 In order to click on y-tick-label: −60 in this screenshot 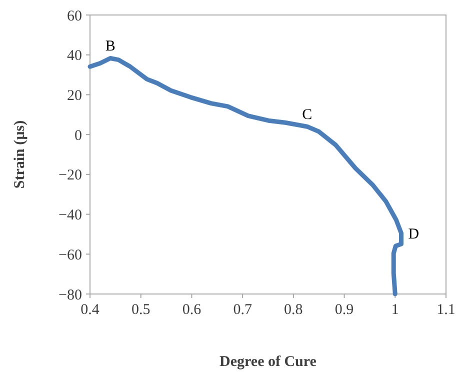, I will do `click(70, 255)`.